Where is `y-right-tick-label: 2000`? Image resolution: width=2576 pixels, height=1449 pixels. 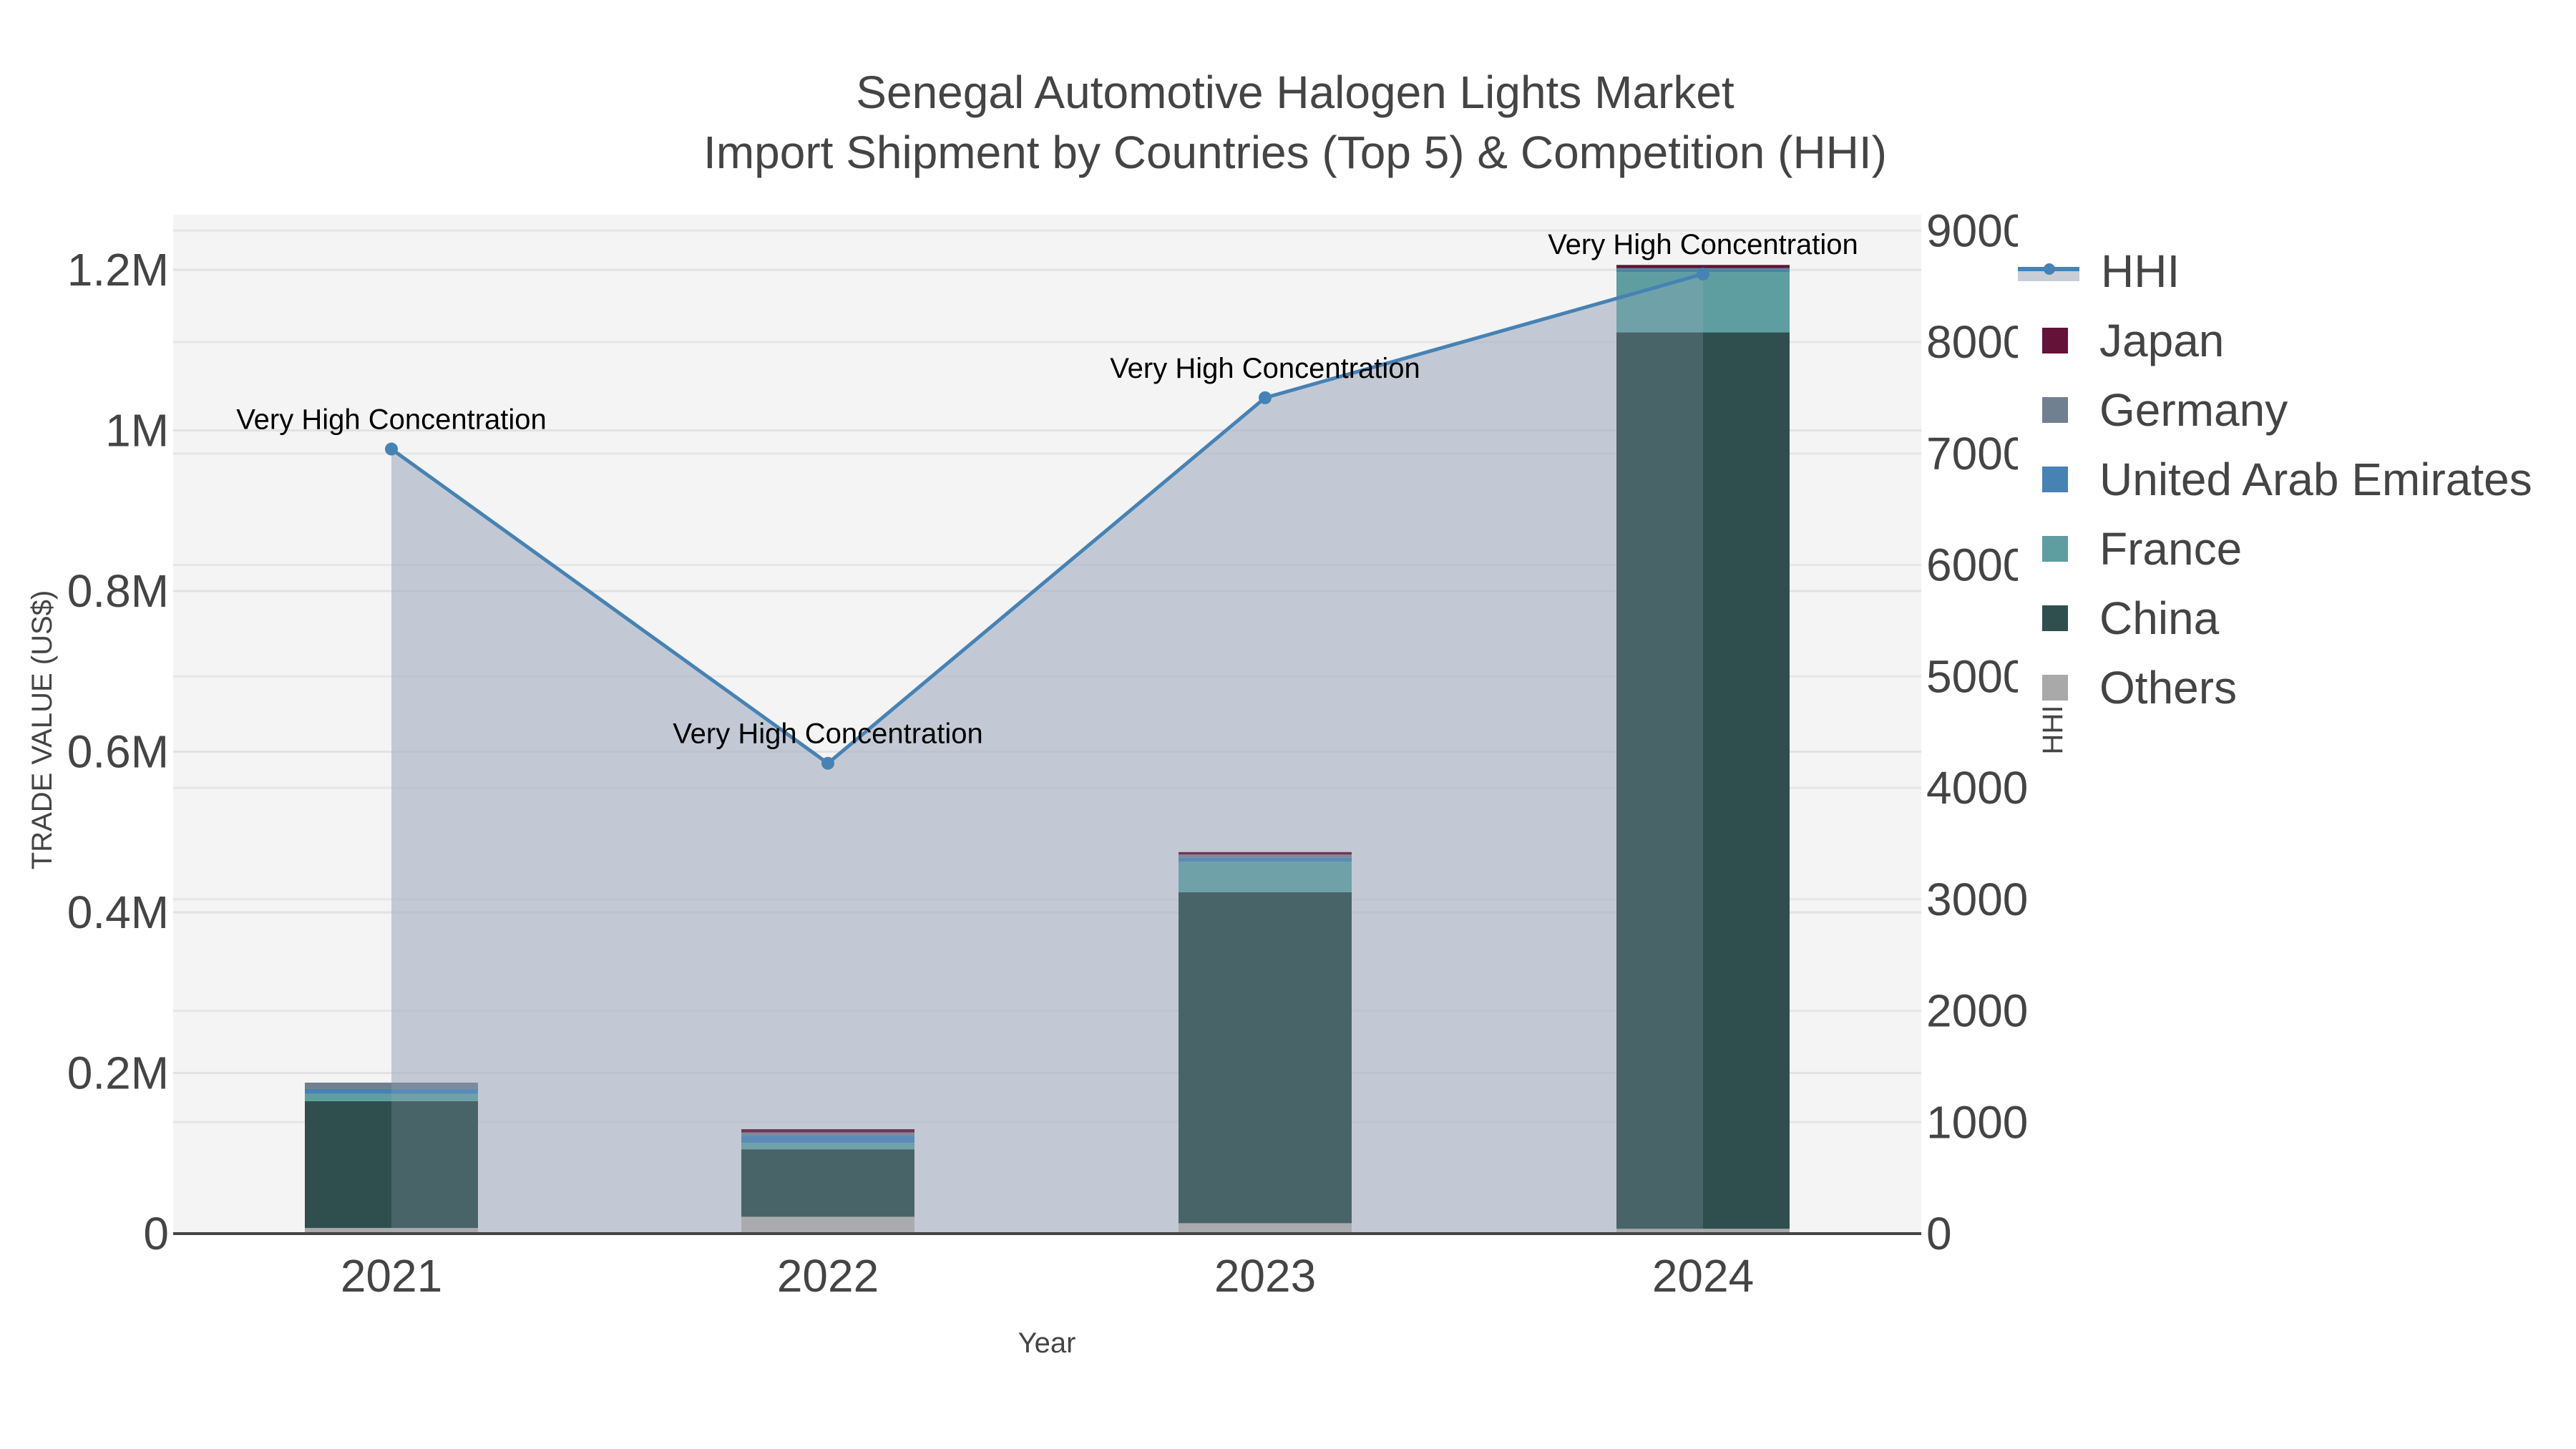 y-right-tick-label: 2000 is located at coordinates (1977, 1011).